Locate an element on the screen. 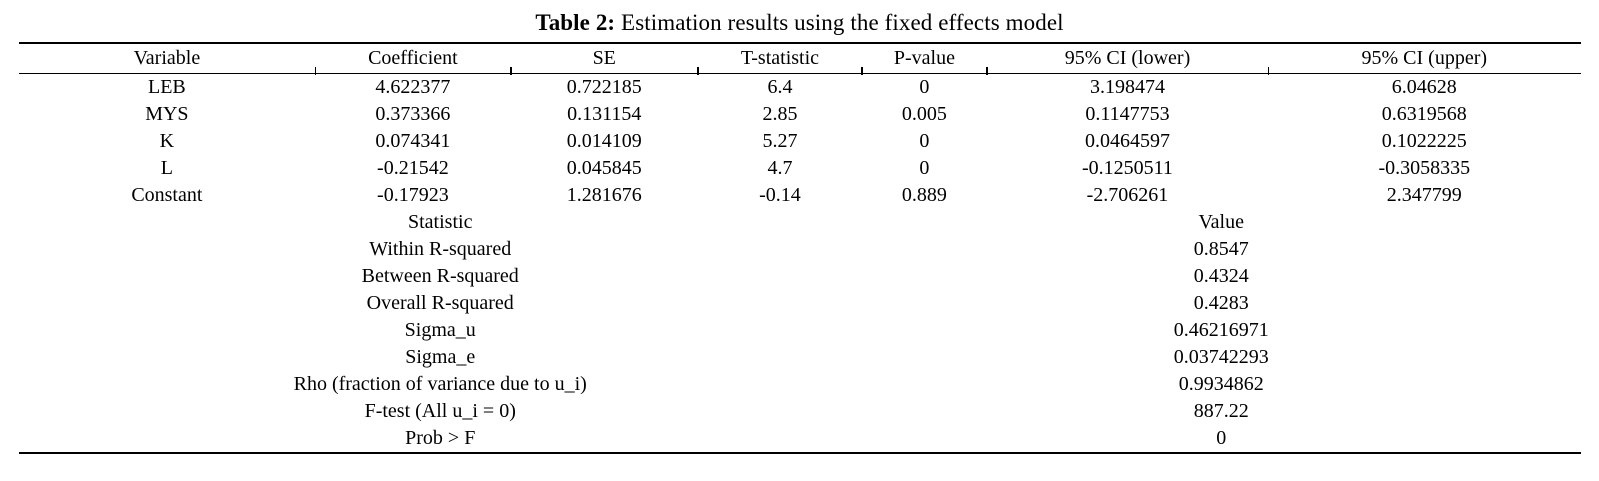 Image resolution: width=1599 pixels, height=481 pixels. stat-label: Sigma_u is located at coordinates (440, 330).